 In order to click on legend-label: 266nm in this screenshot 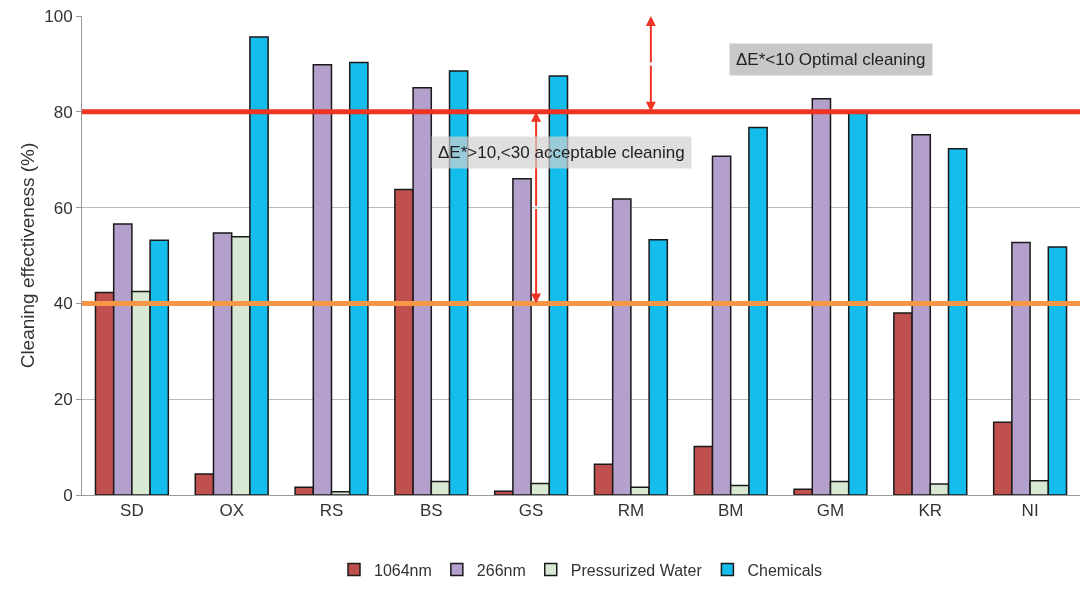, I will do `click(501, 570)`.